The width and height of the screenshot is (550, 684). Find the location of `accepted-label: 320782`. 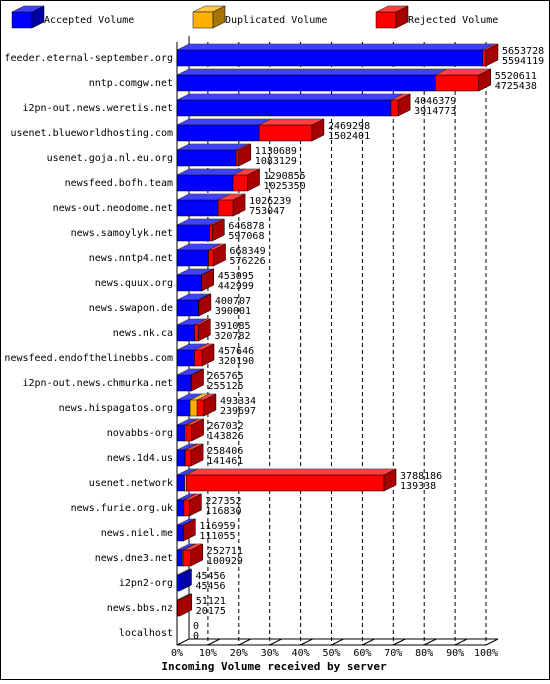

accepted-label: 320782 is located at coordinates (232, 336).